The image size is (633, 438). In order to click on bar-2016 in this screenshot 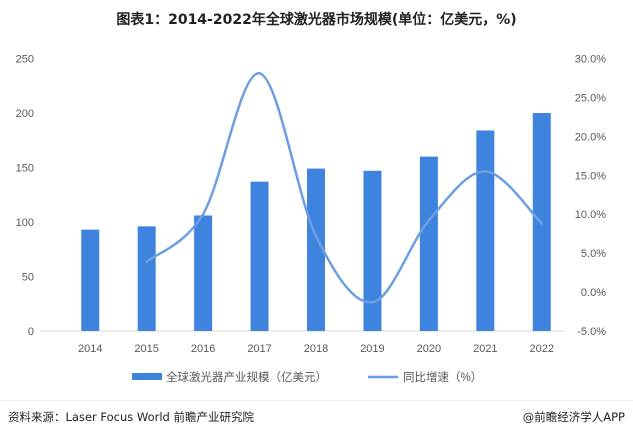, I will do `click(203, 273)`.